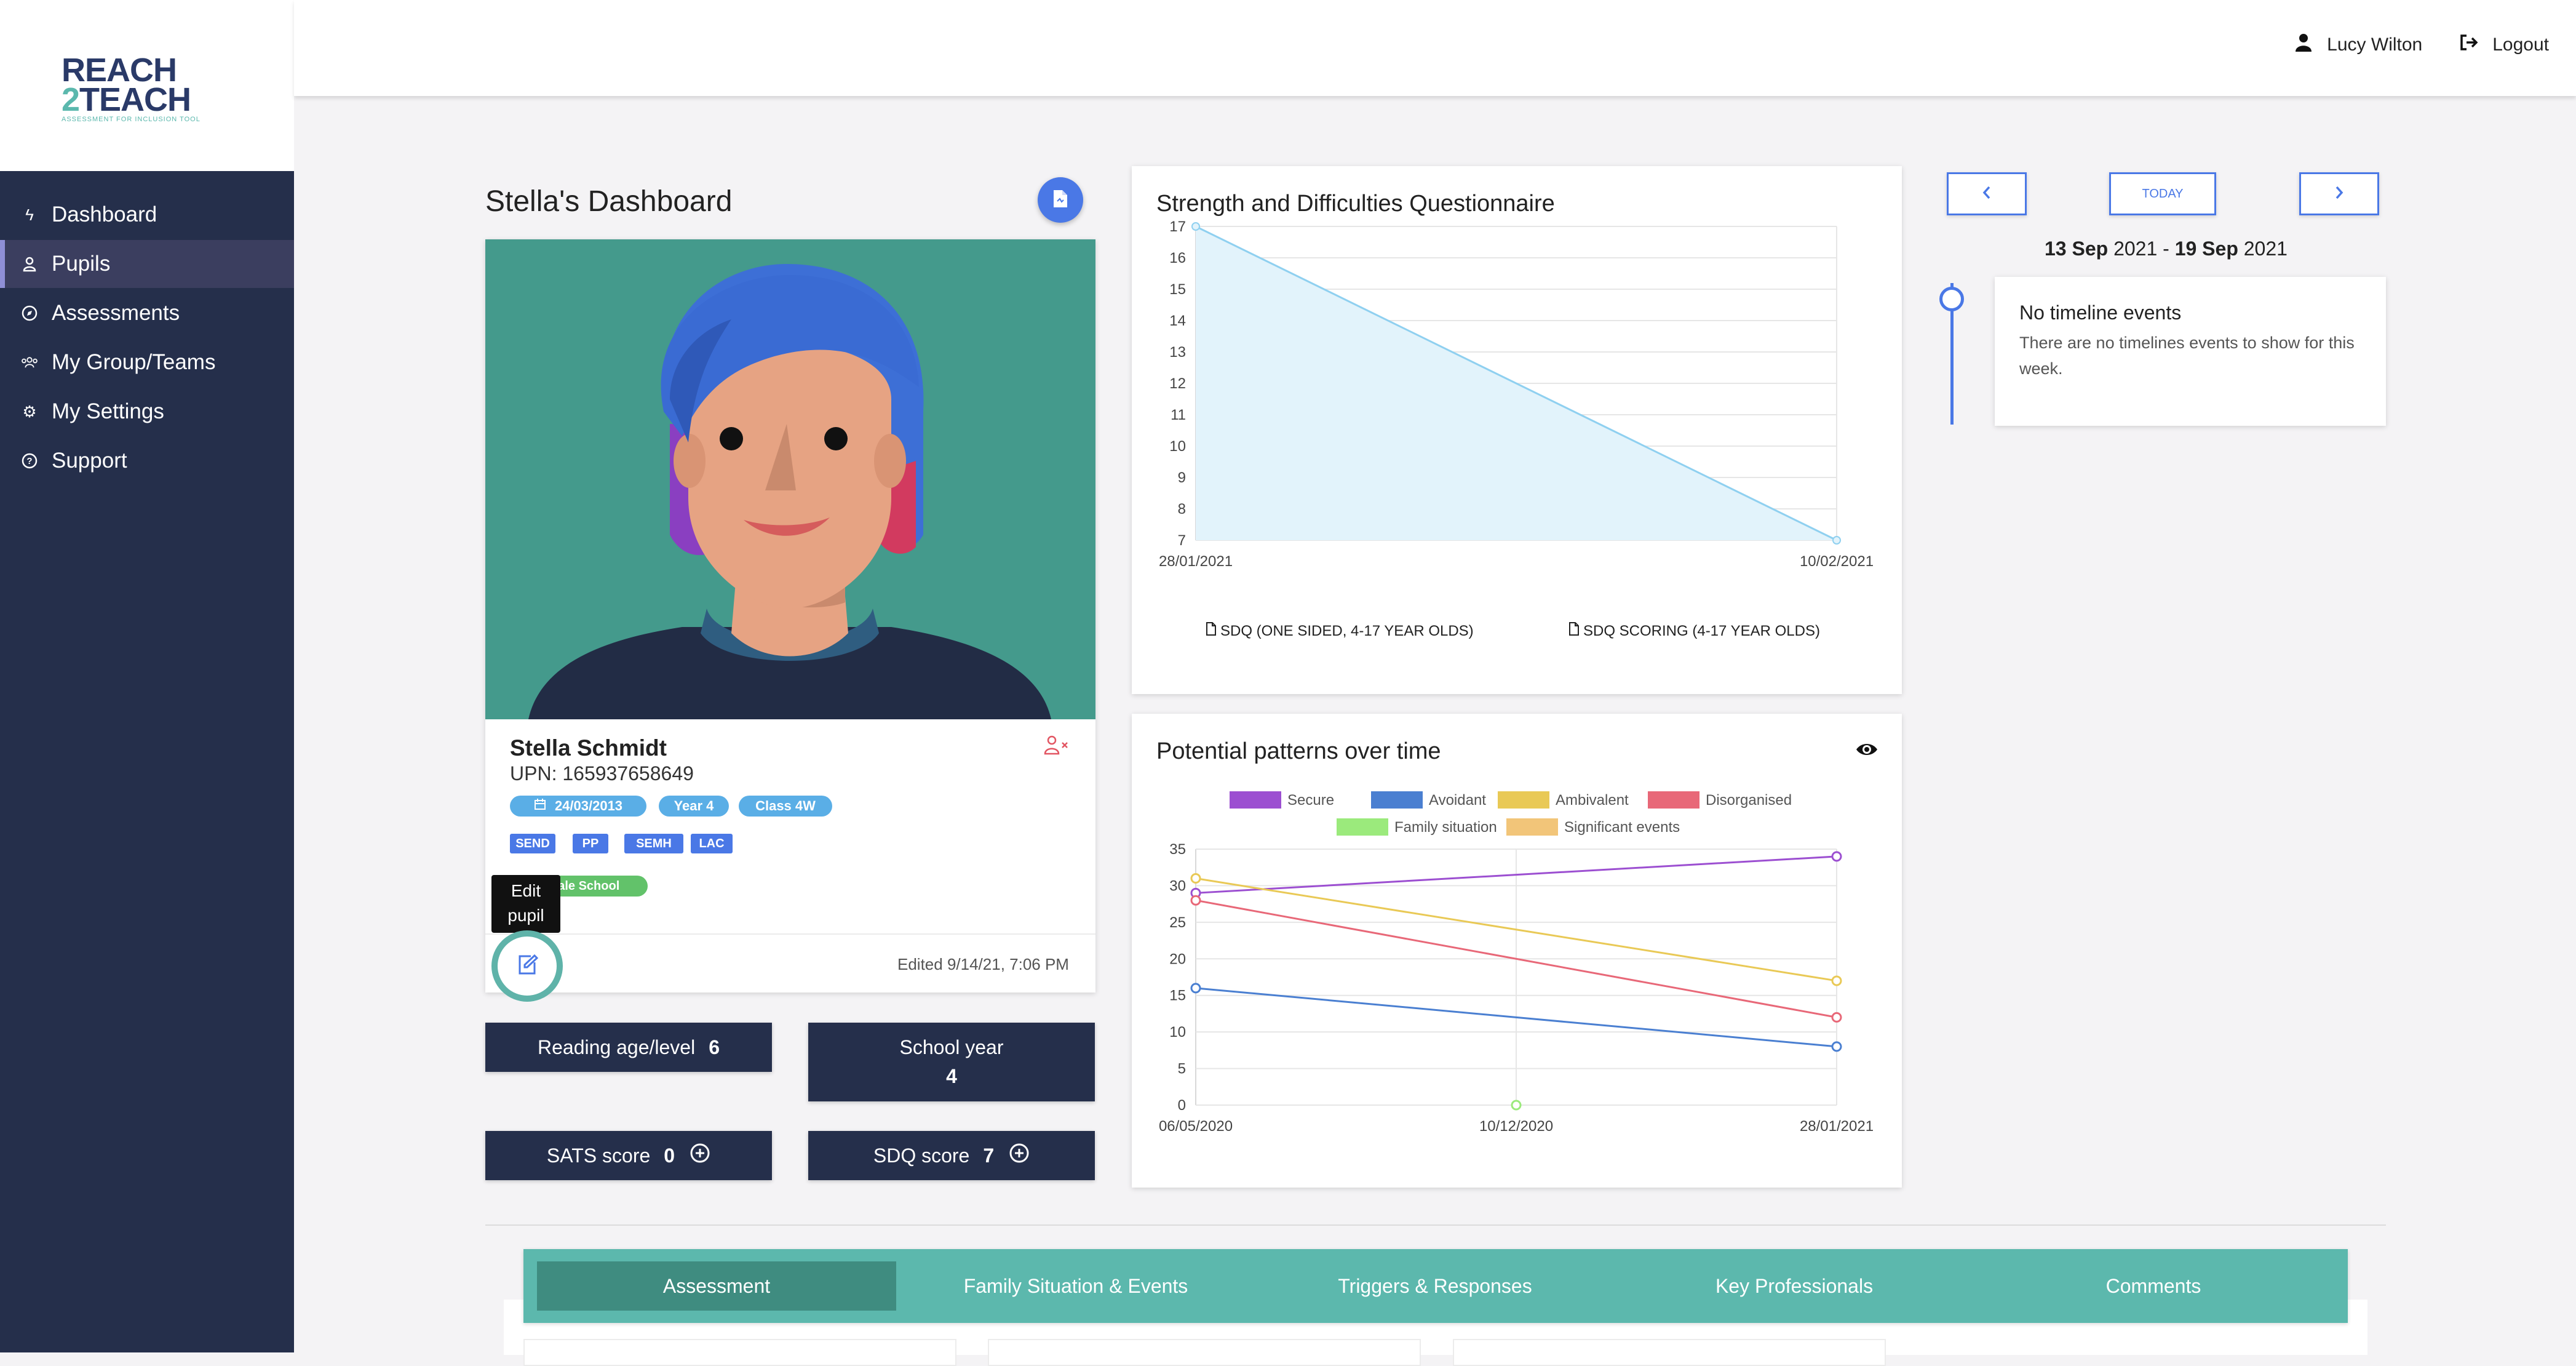  What do you see at coordinates (983, 964) in the screenshot?
I see `edited-timestamp: Edited 9/14/21, 7:06 PM` at bounding box center [983, 964].